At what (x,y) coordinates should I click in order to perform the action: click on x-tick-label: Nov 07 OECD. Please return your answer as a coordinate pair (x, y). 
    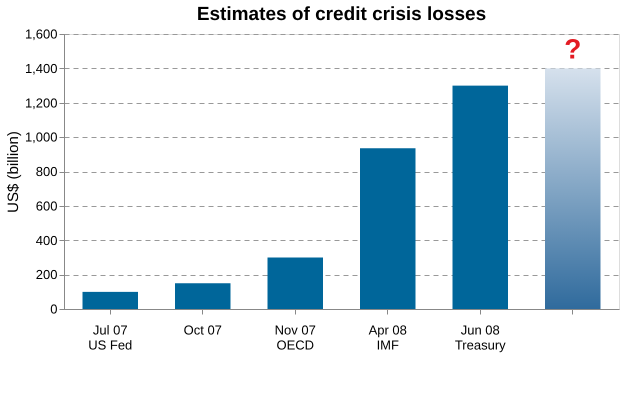
    Looking at the image, I should click on (295, 337).